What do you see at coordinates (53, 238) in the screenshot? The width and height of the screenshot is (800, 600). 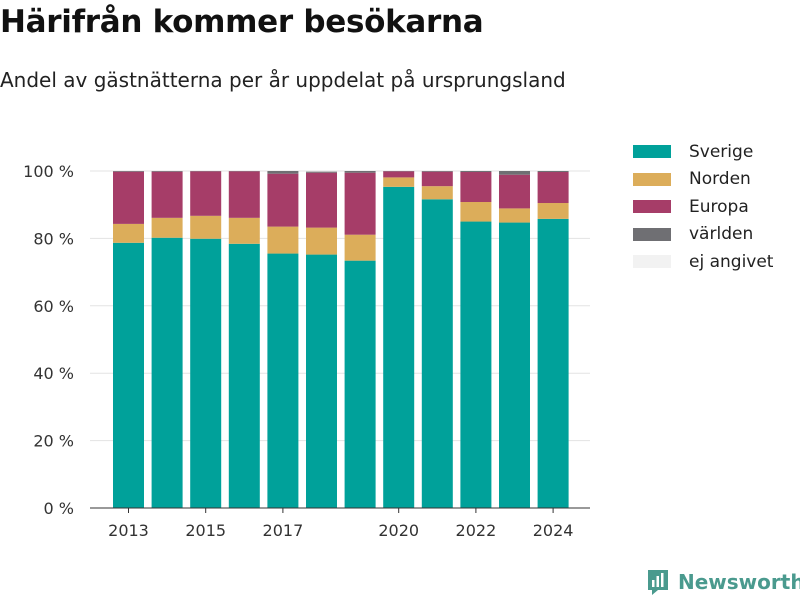 I see `y-tick-label: 80 %` at bounding box center [53, 238].